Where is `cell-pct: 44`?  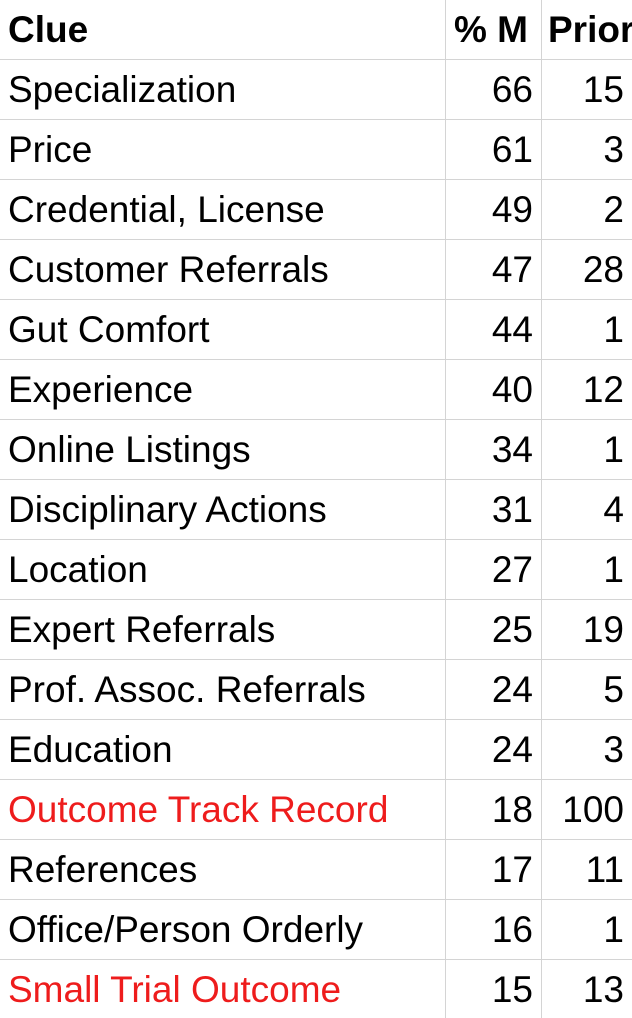
cell-pct: 44 is located at coordinates (494, 330).